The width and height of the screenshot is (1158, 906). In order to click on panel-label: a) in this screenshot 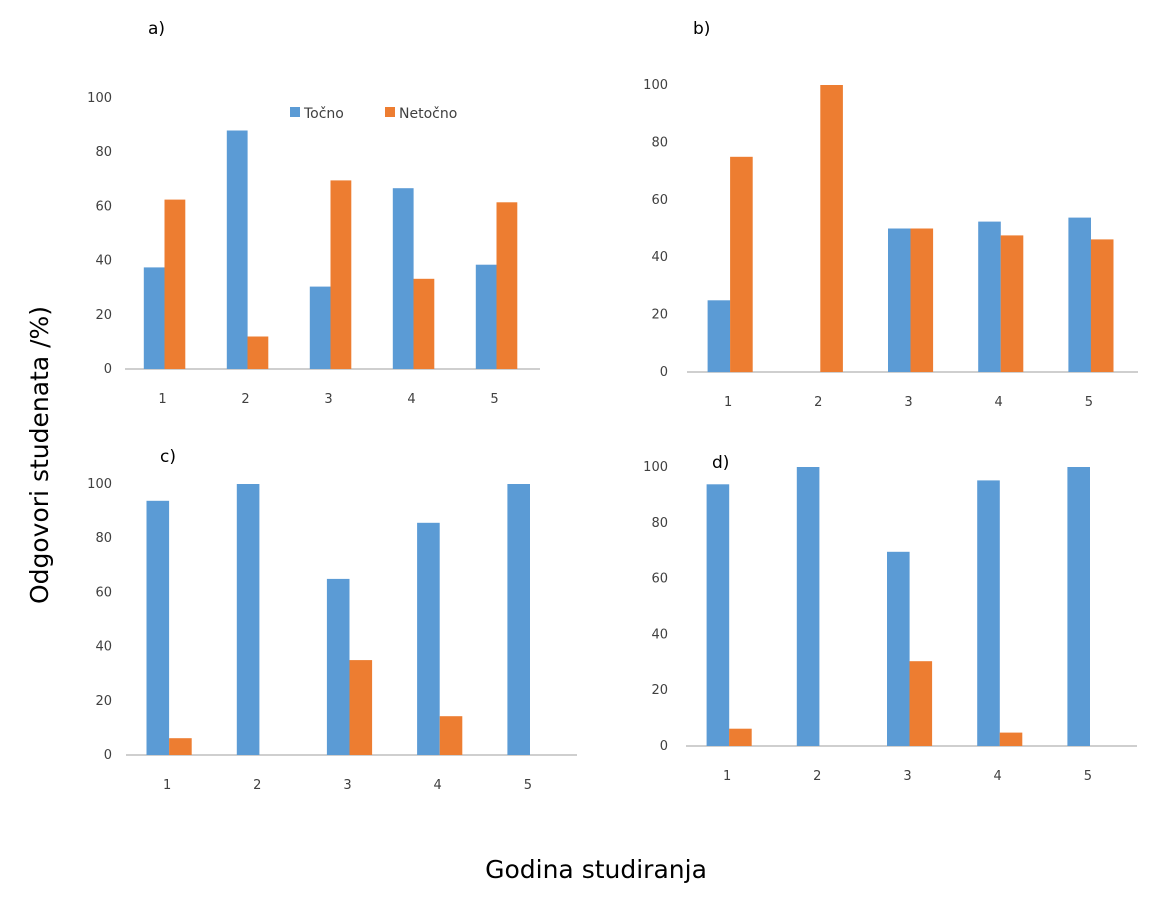, I will do `click(156, 29)`.